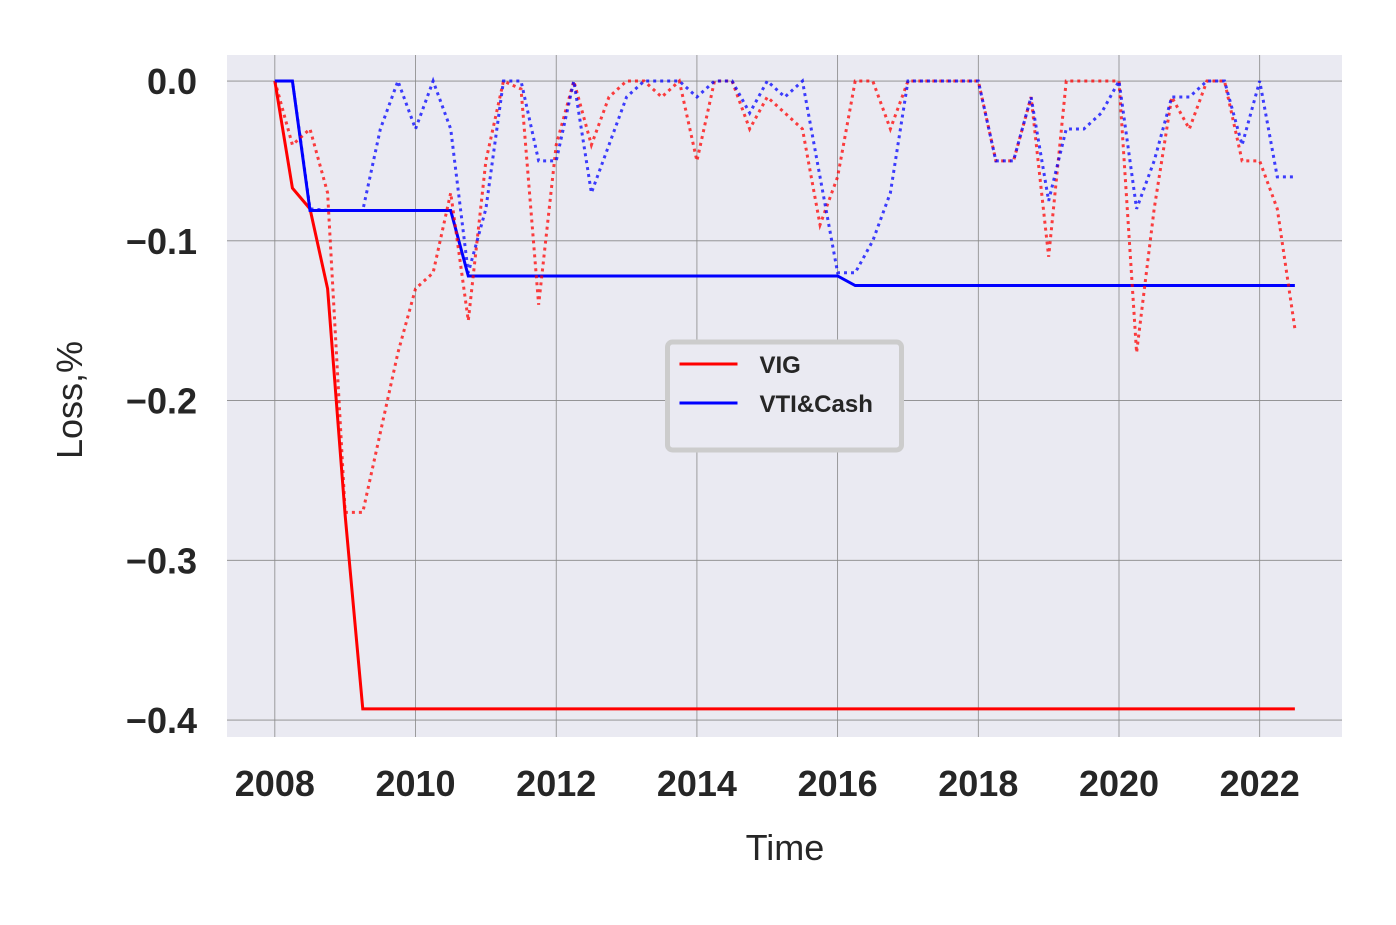 The height and width of the screenshot is (925, 1396). Describe the element at coordinates (780, 365) in the screenshot. I see `legend-label: VIG` at that location.